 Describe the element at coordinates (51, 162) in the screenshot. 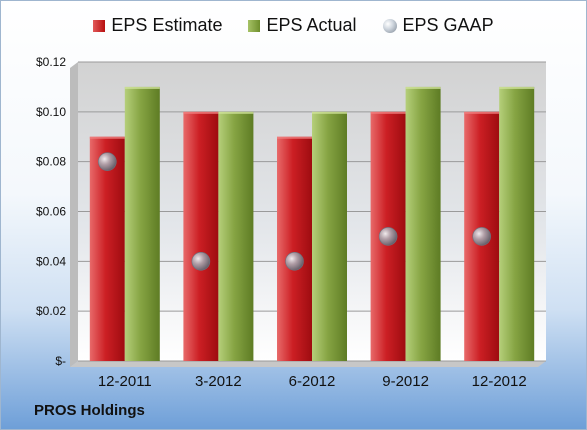

I see `y-tick-label: $0.08` at that location.